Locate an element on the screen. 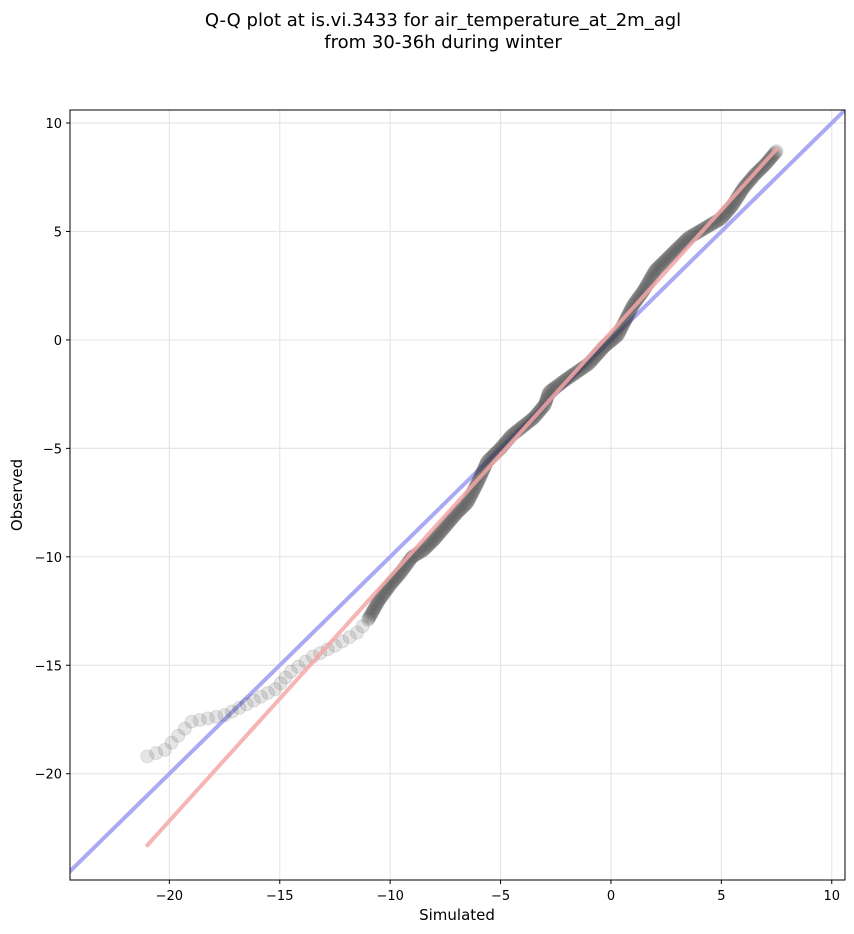  x-tick-label-2: −10 is located at coordinates (389, 896).